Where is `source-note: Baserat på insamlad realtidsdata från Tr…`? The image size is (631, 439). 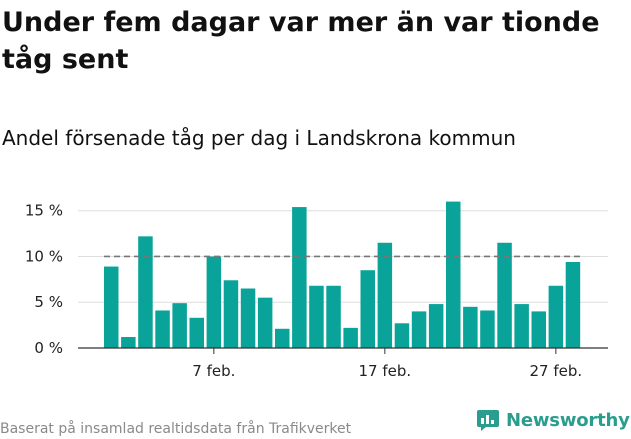 source-note: Baserat på insamlad realtidsdata från Tr… is located at coordinates (176, 429).